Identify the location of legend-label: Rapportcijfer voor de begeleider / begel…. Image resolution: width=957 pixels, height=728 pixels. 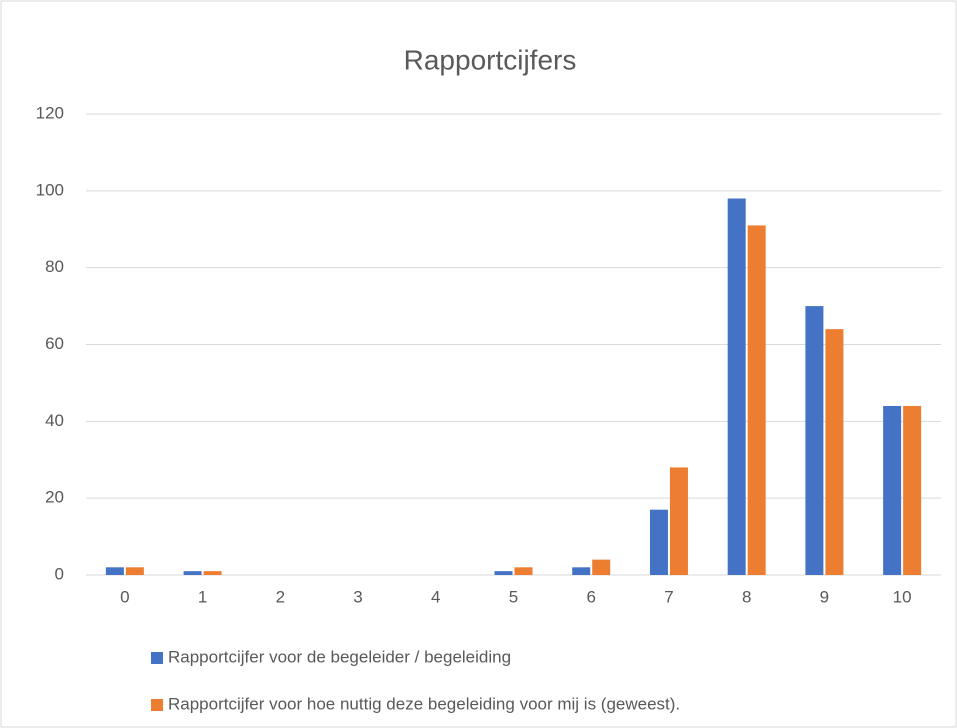
(339, 656).